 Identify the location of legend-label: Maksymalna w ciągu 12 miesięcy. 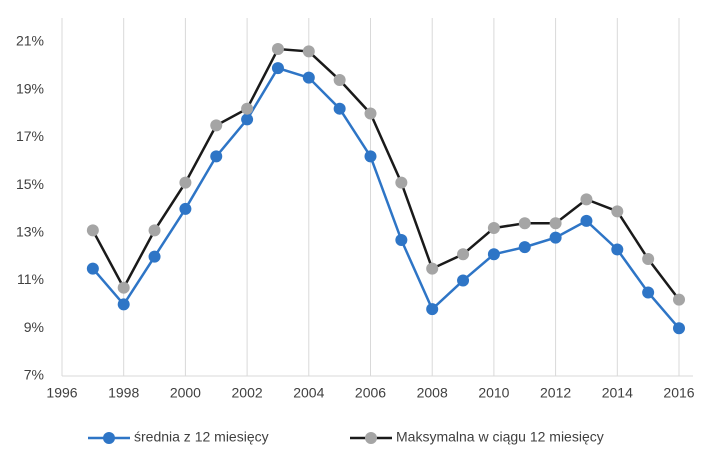
(500, 437).